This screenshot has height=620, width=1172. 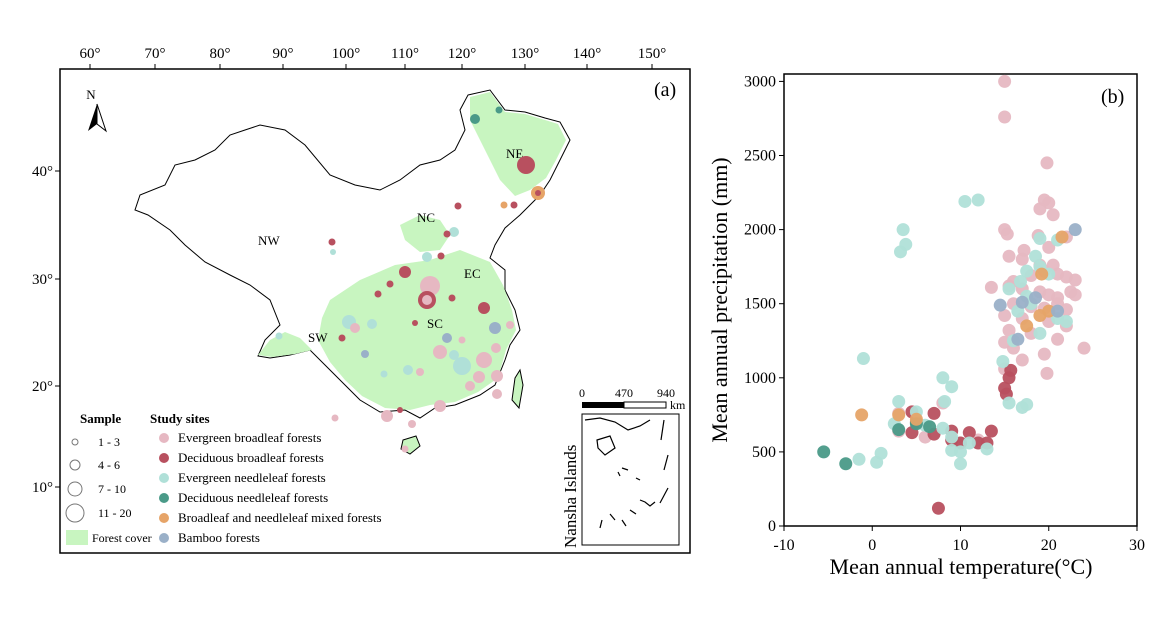 What do you see at coordinates (390, 245) in the screenshot?
I see `region-labels: NE NC NW EC SC SW` at bounding box center [390, 245].